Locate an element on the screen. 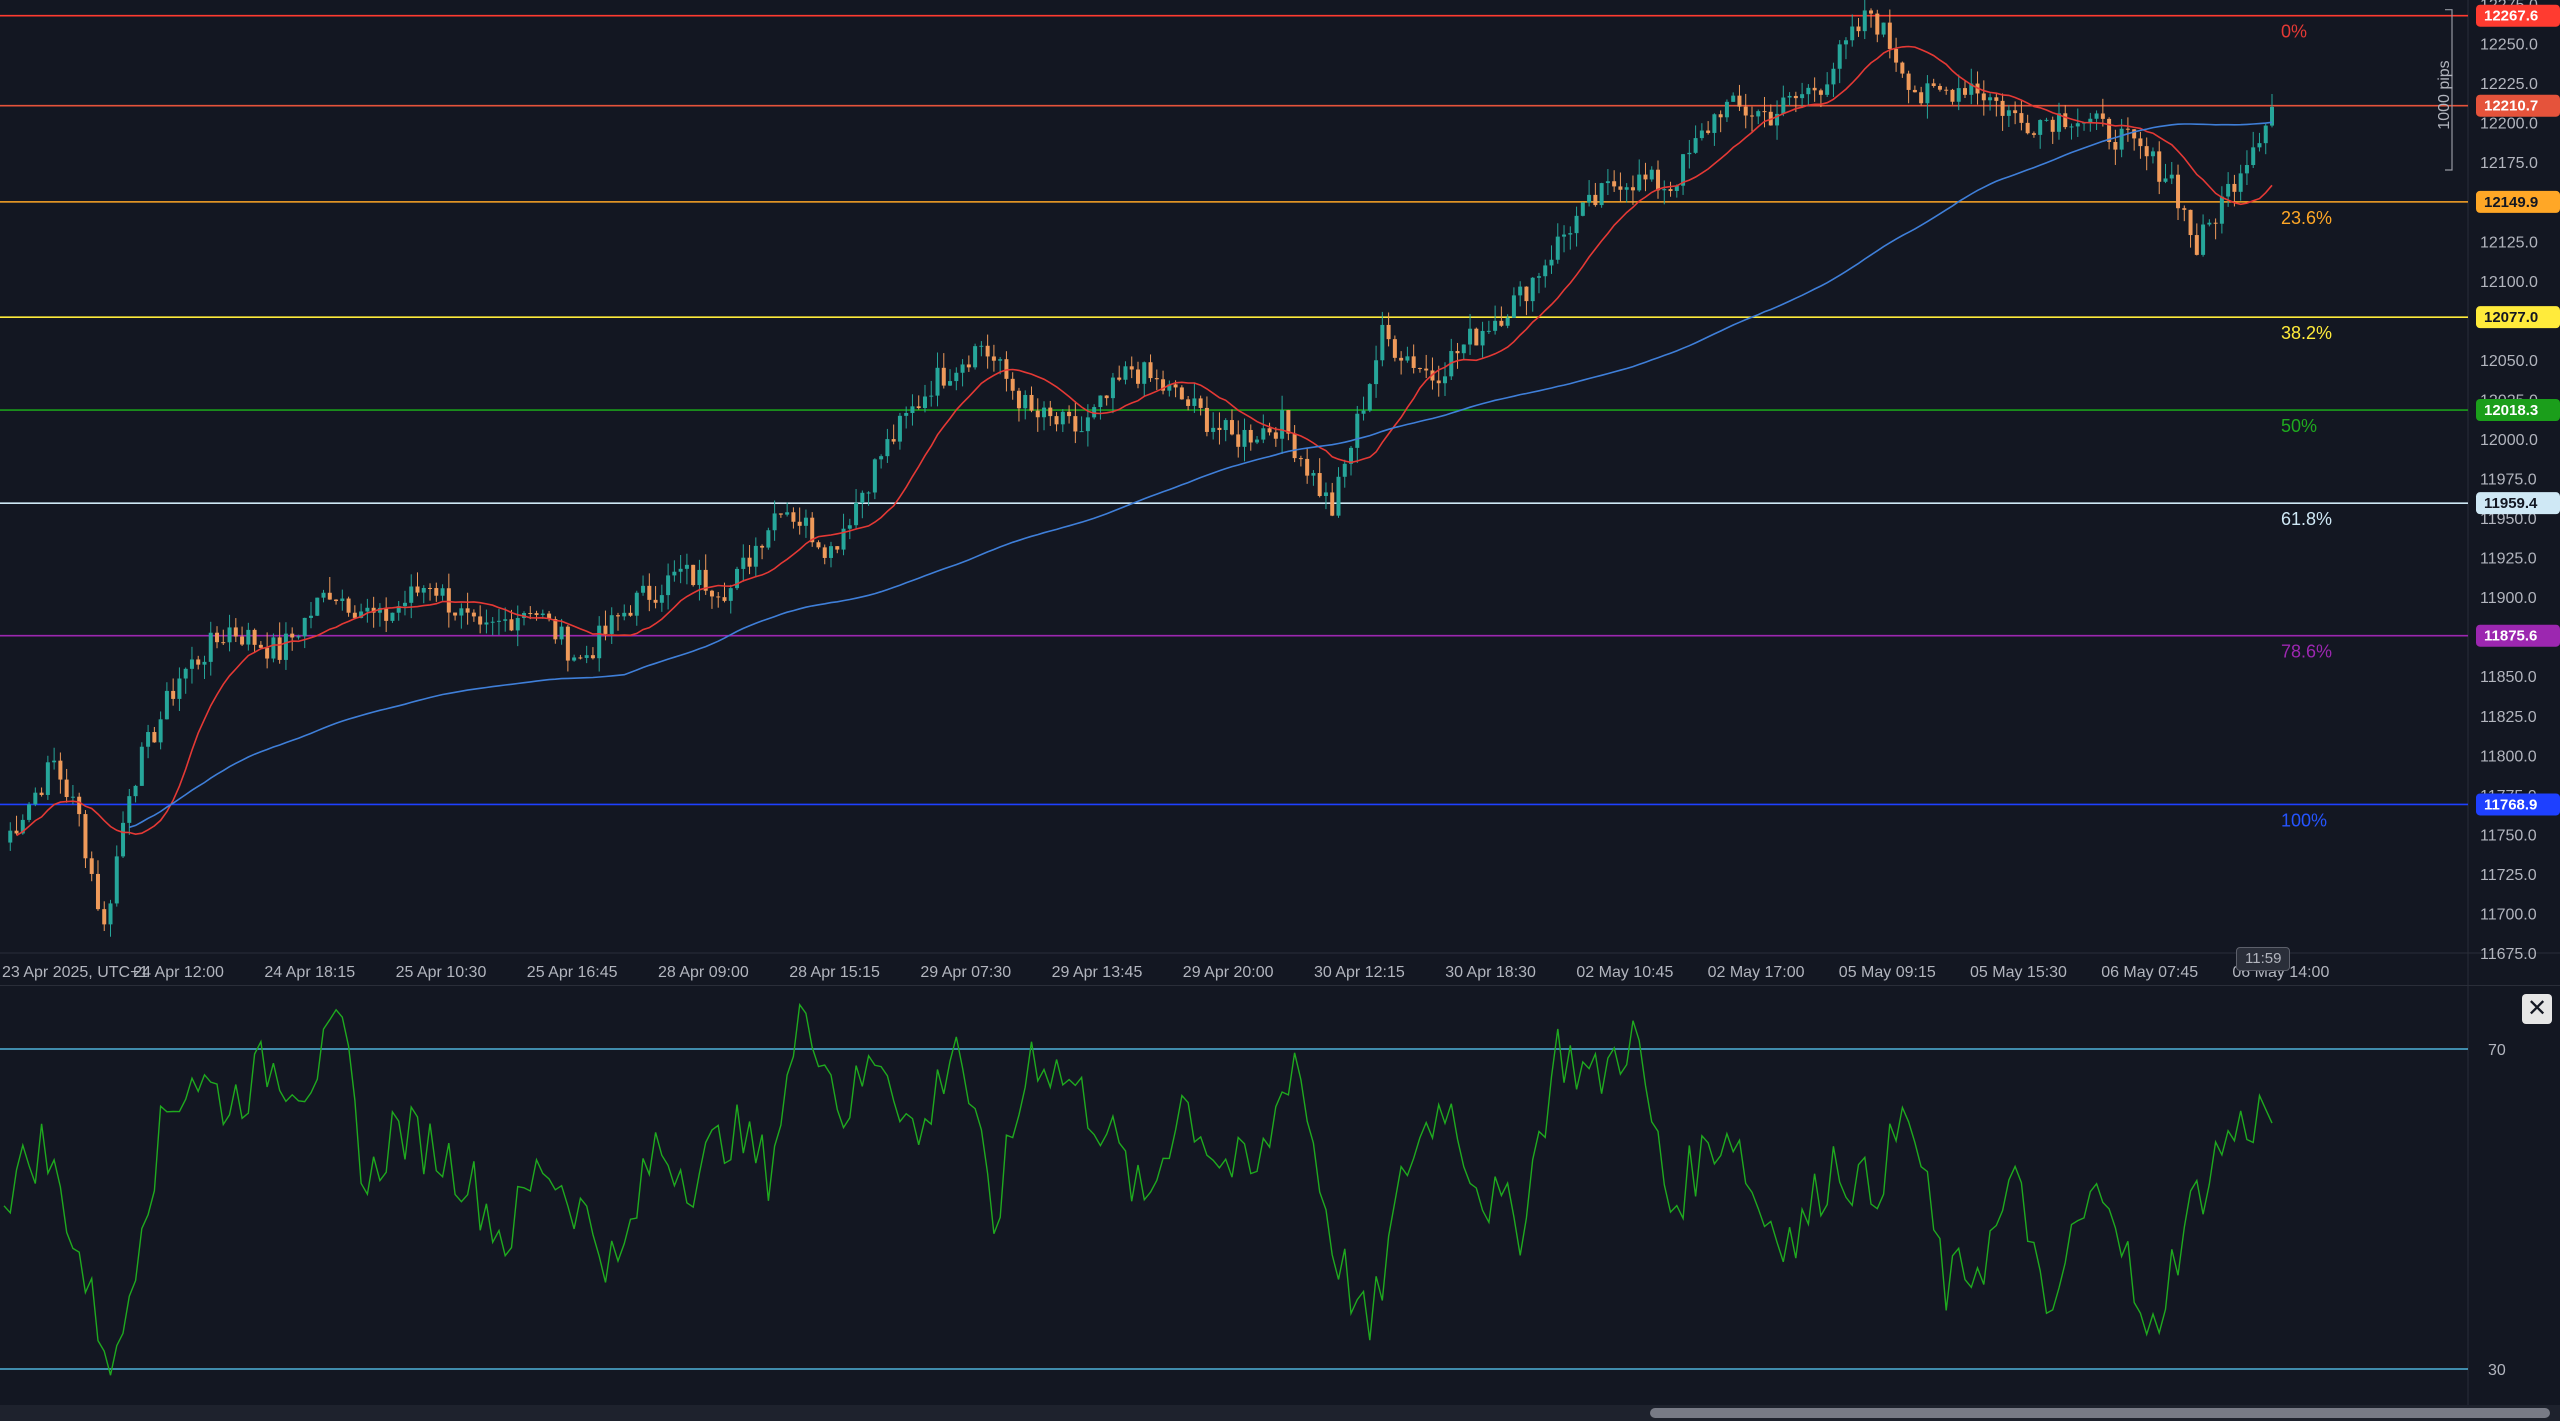  time-tick-label: 30 Apr 12:15 is located at coordinates (1359, 972).